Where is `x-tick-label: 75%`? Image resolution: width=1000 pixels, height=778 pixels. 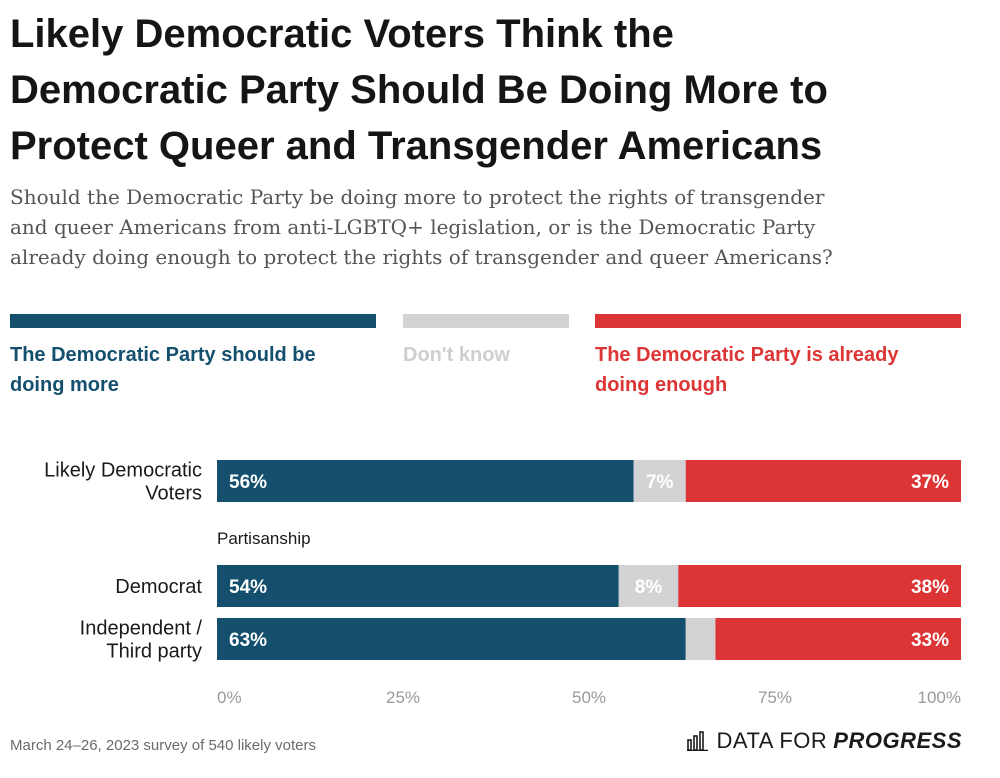 x-tick-label: 75% is located at coordinates (775, 697).